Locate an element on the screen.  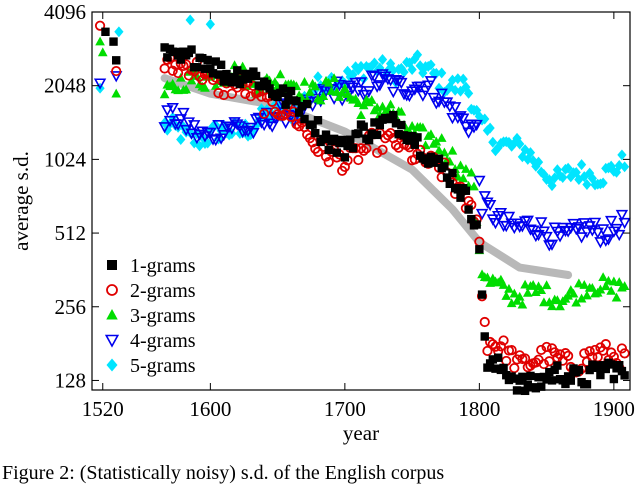
legend-label: 3-grams is located at coordinates (163, 316).